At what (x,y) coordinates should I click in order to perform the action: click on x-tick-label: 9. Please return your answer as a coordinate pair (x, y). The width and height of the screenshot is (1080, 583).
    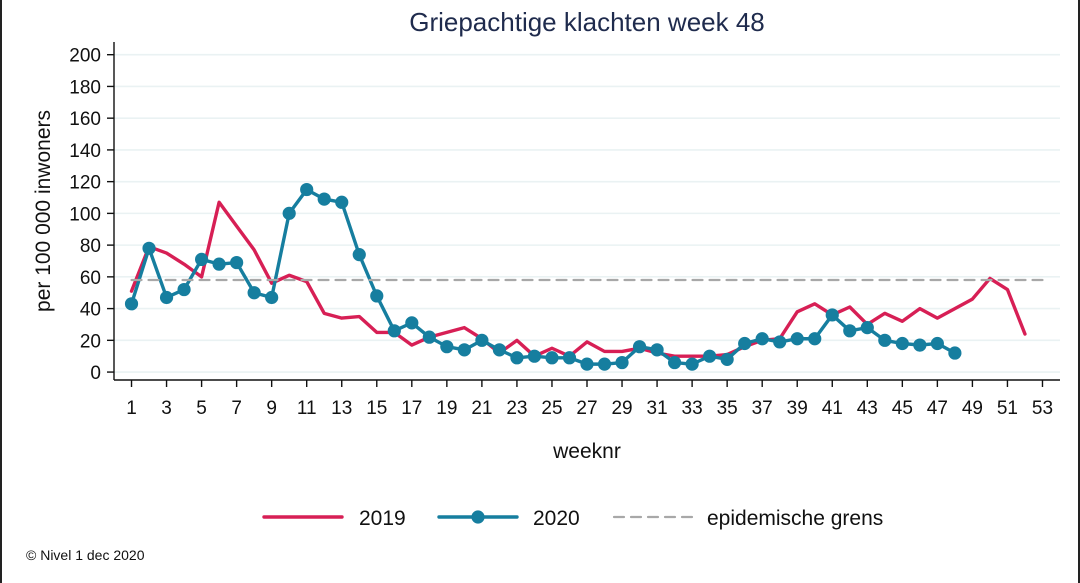
    Looking at the image, I should click on (271, 408).